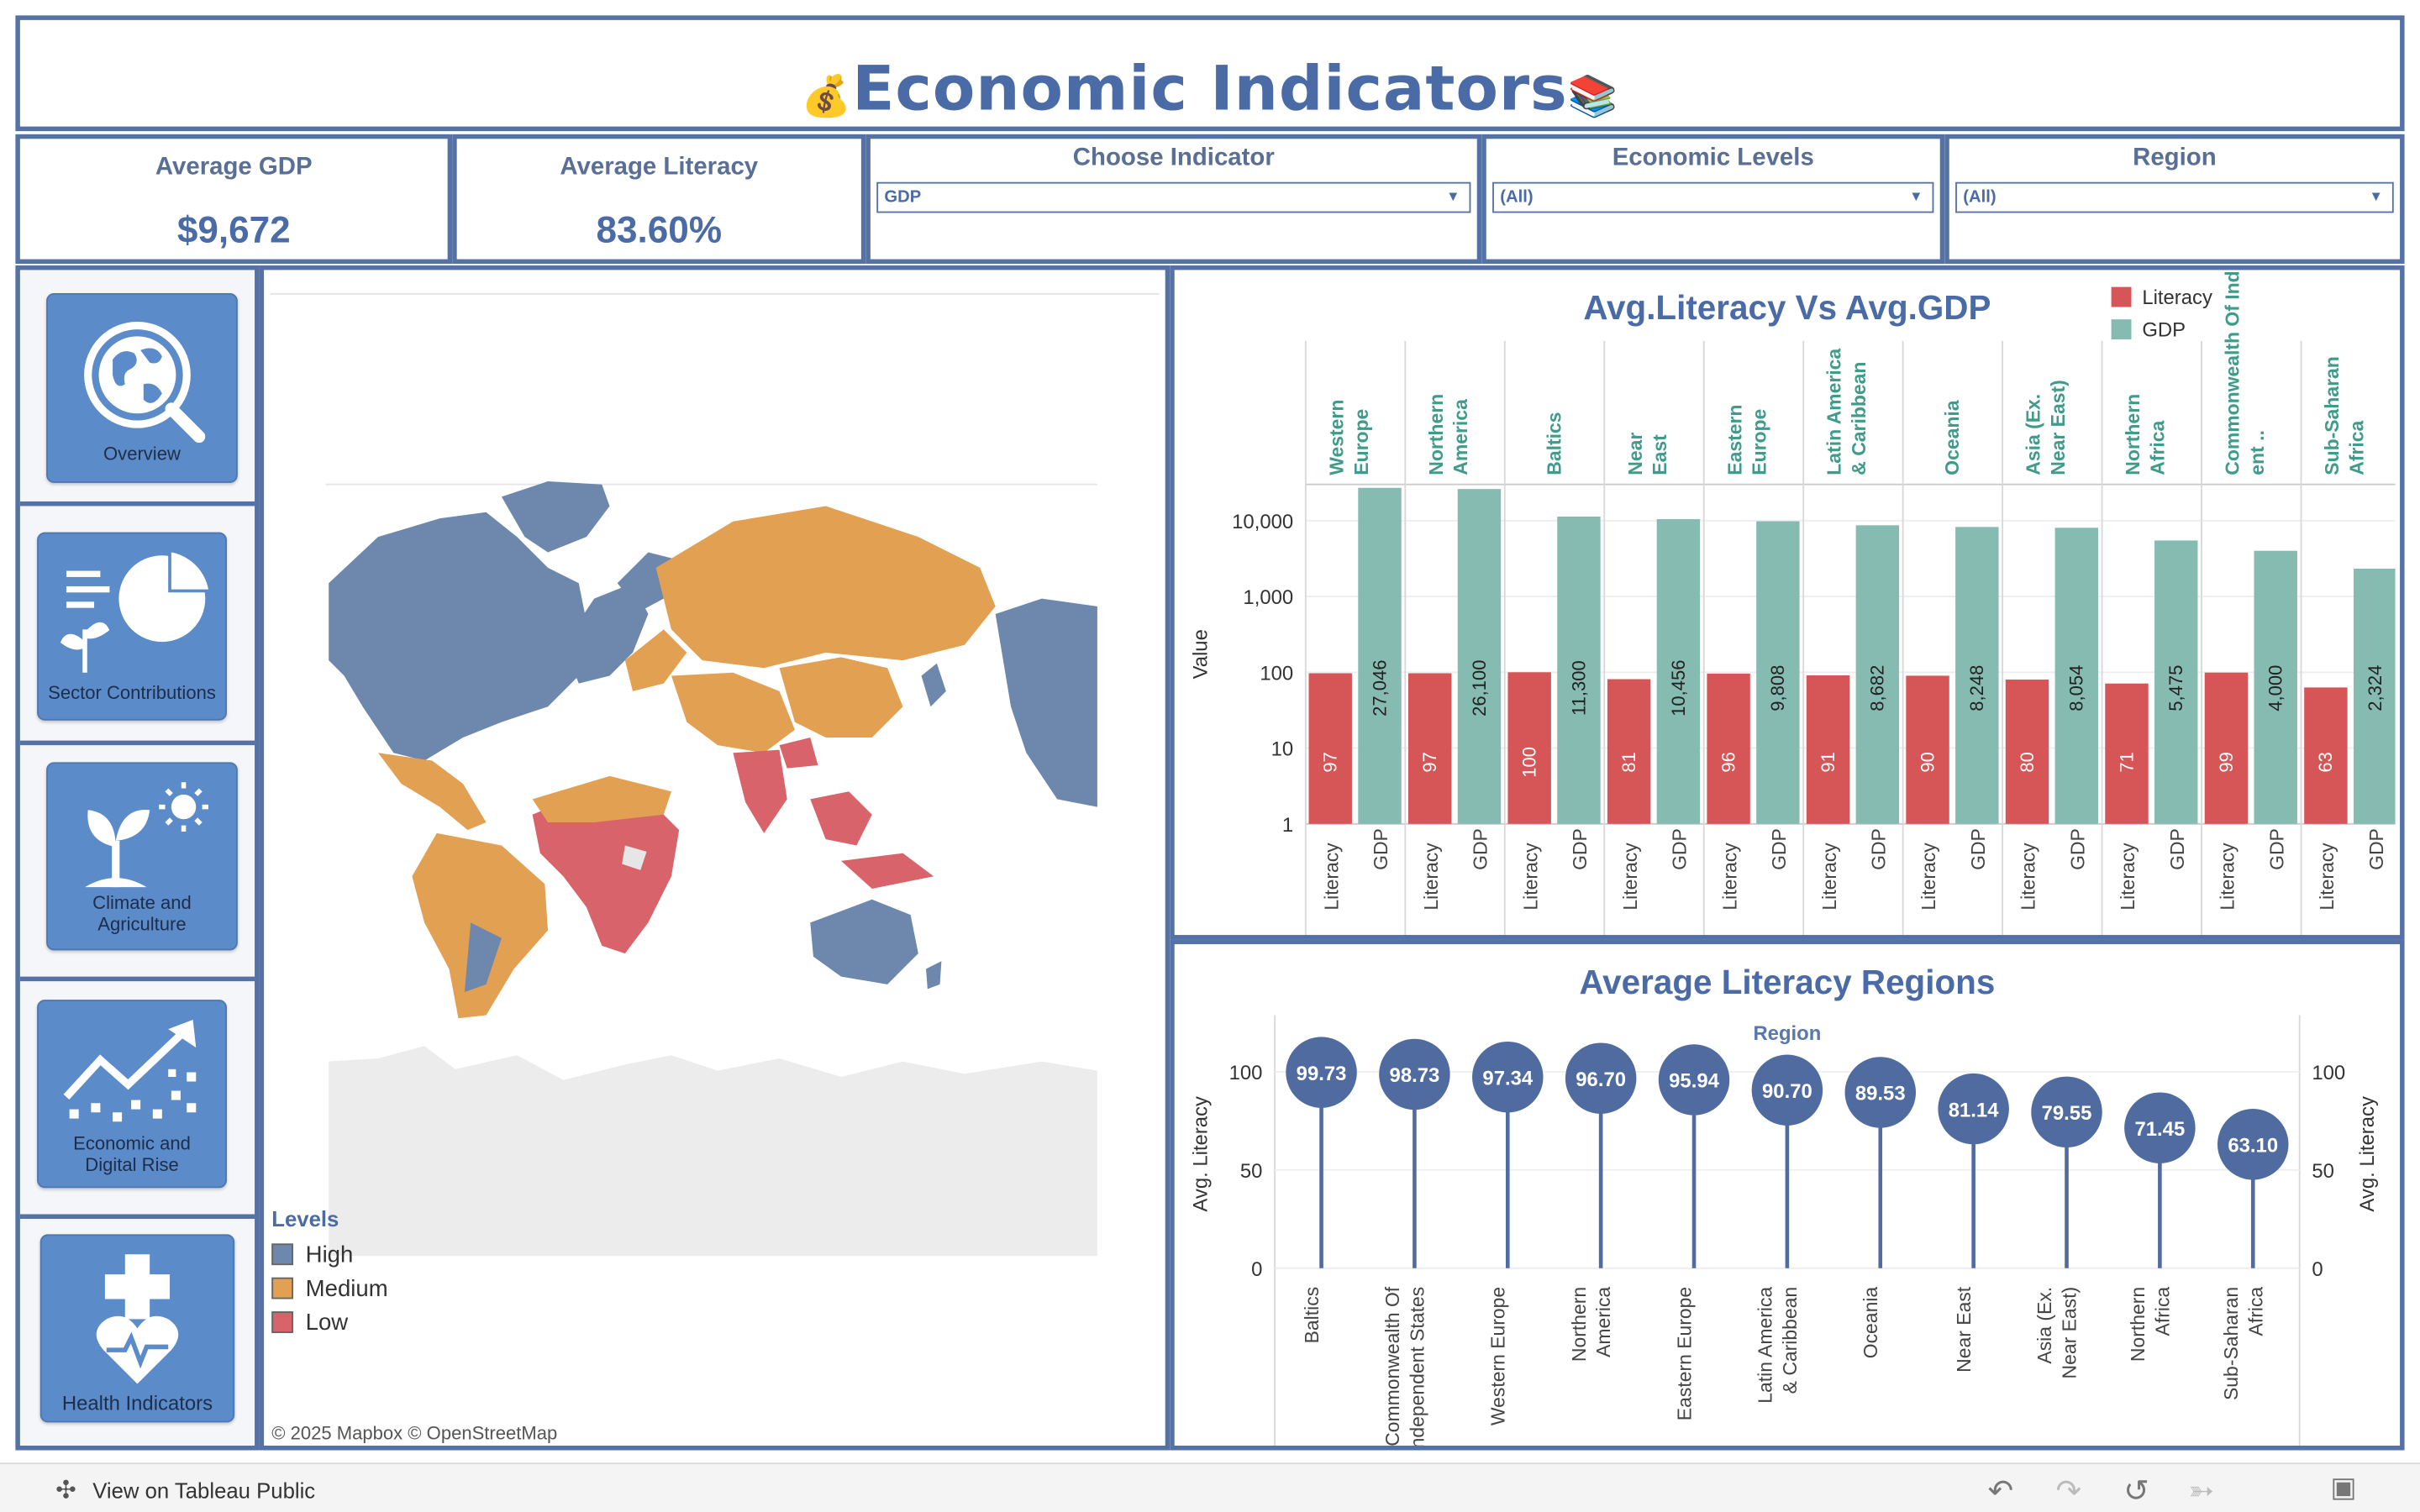 This screenshot has width=2420, height=1512. What do you see at coordinates (234, 167) in the screenshot?
I see `kpi-gdp-label: Average GDP` at bounding box center [234, 167].